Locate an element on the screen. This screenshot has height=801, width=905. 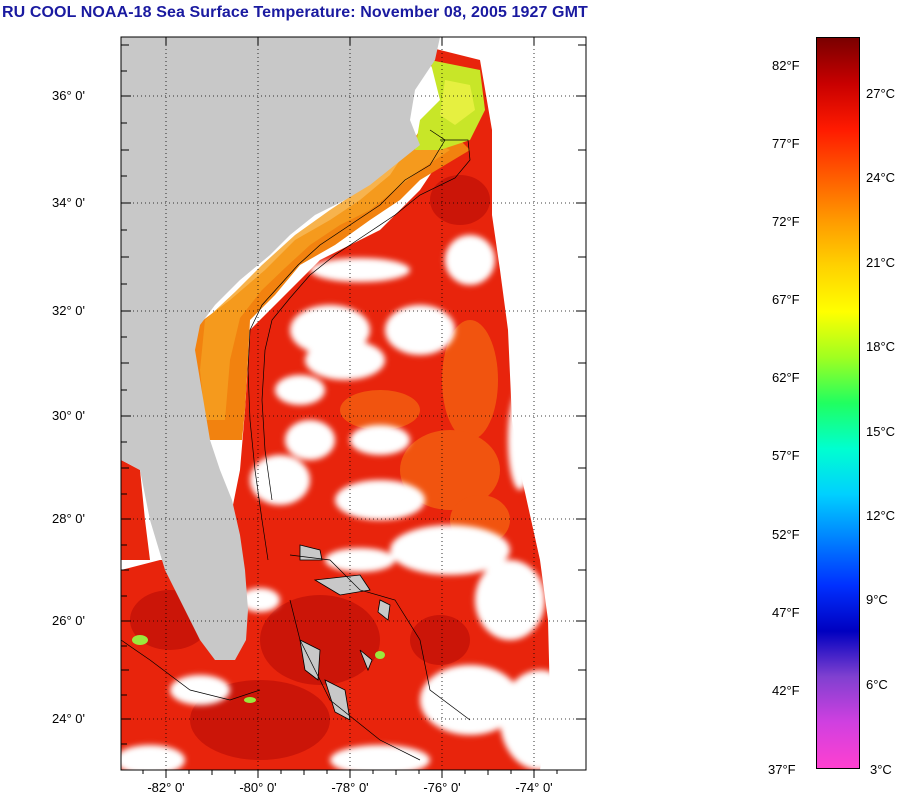
colorbar-c-label: 18°C is located at coordinates (881, 346).